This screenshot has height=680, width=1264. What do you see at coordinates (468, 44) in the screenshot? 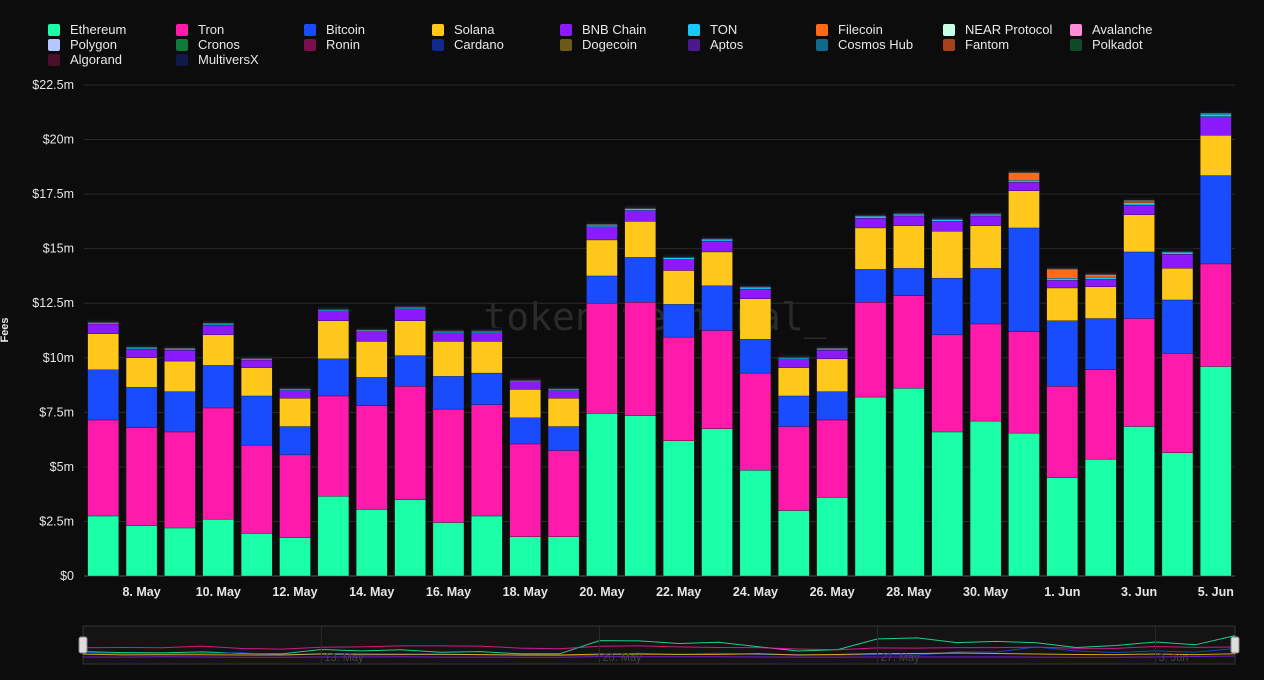
I see `legend-item-cardano: Cardano` at bounding box center [468, 44].